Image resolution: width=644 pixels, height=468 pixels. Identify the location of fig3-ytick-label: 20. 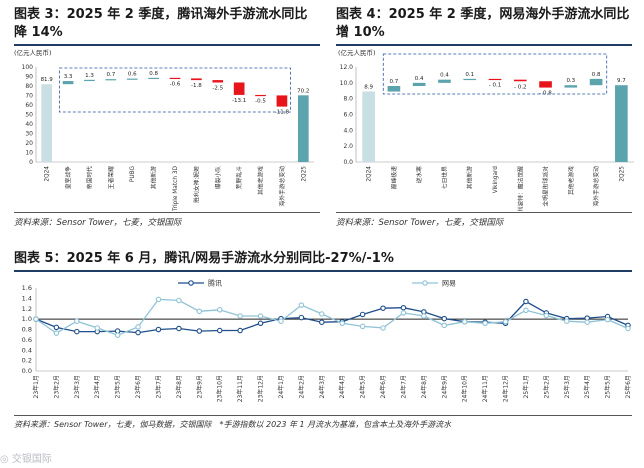
(29, 143).